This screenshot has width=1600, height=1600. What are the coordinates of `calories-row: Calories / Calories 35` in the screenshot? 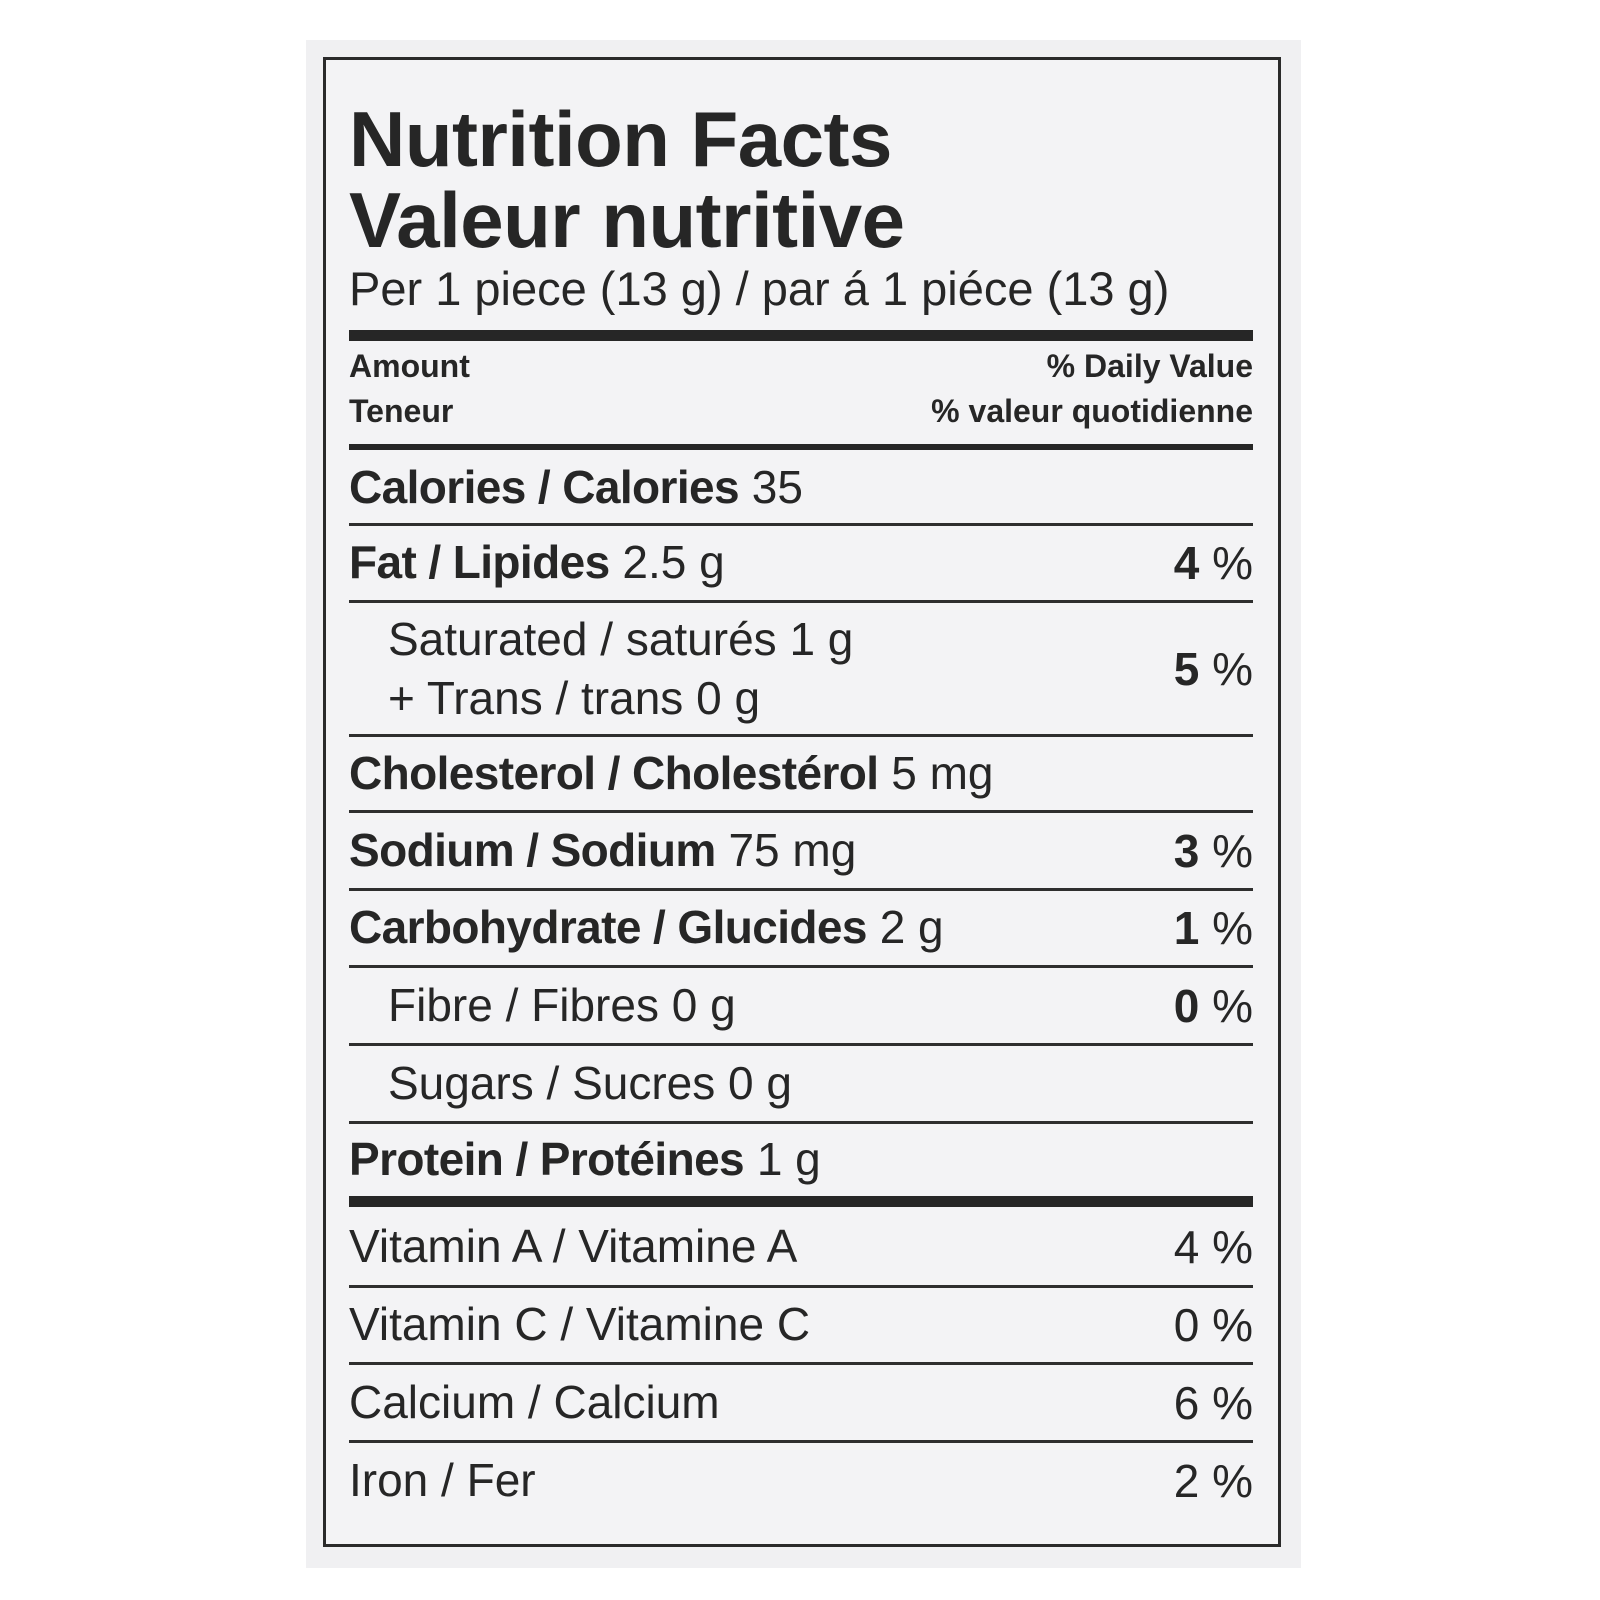 It's located at (801, 488).